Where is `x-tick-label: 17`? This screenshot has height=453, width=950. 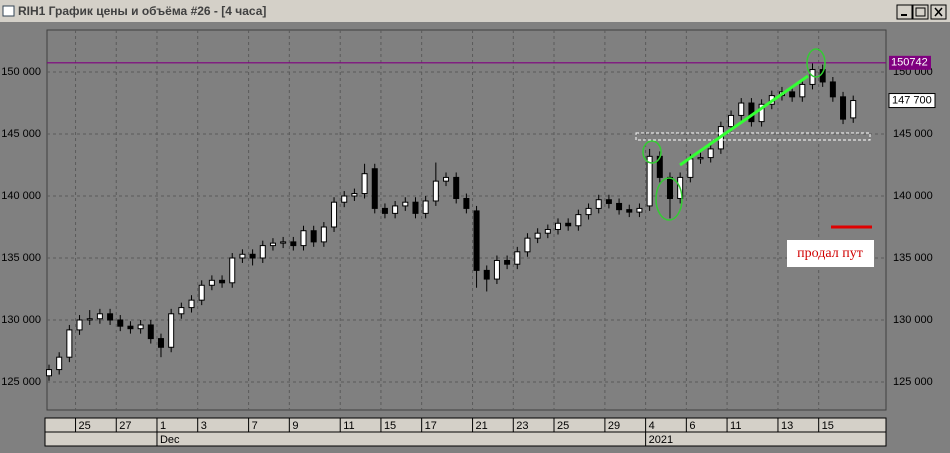 x-tick-label: 17 is located at coordinates (431, 426).